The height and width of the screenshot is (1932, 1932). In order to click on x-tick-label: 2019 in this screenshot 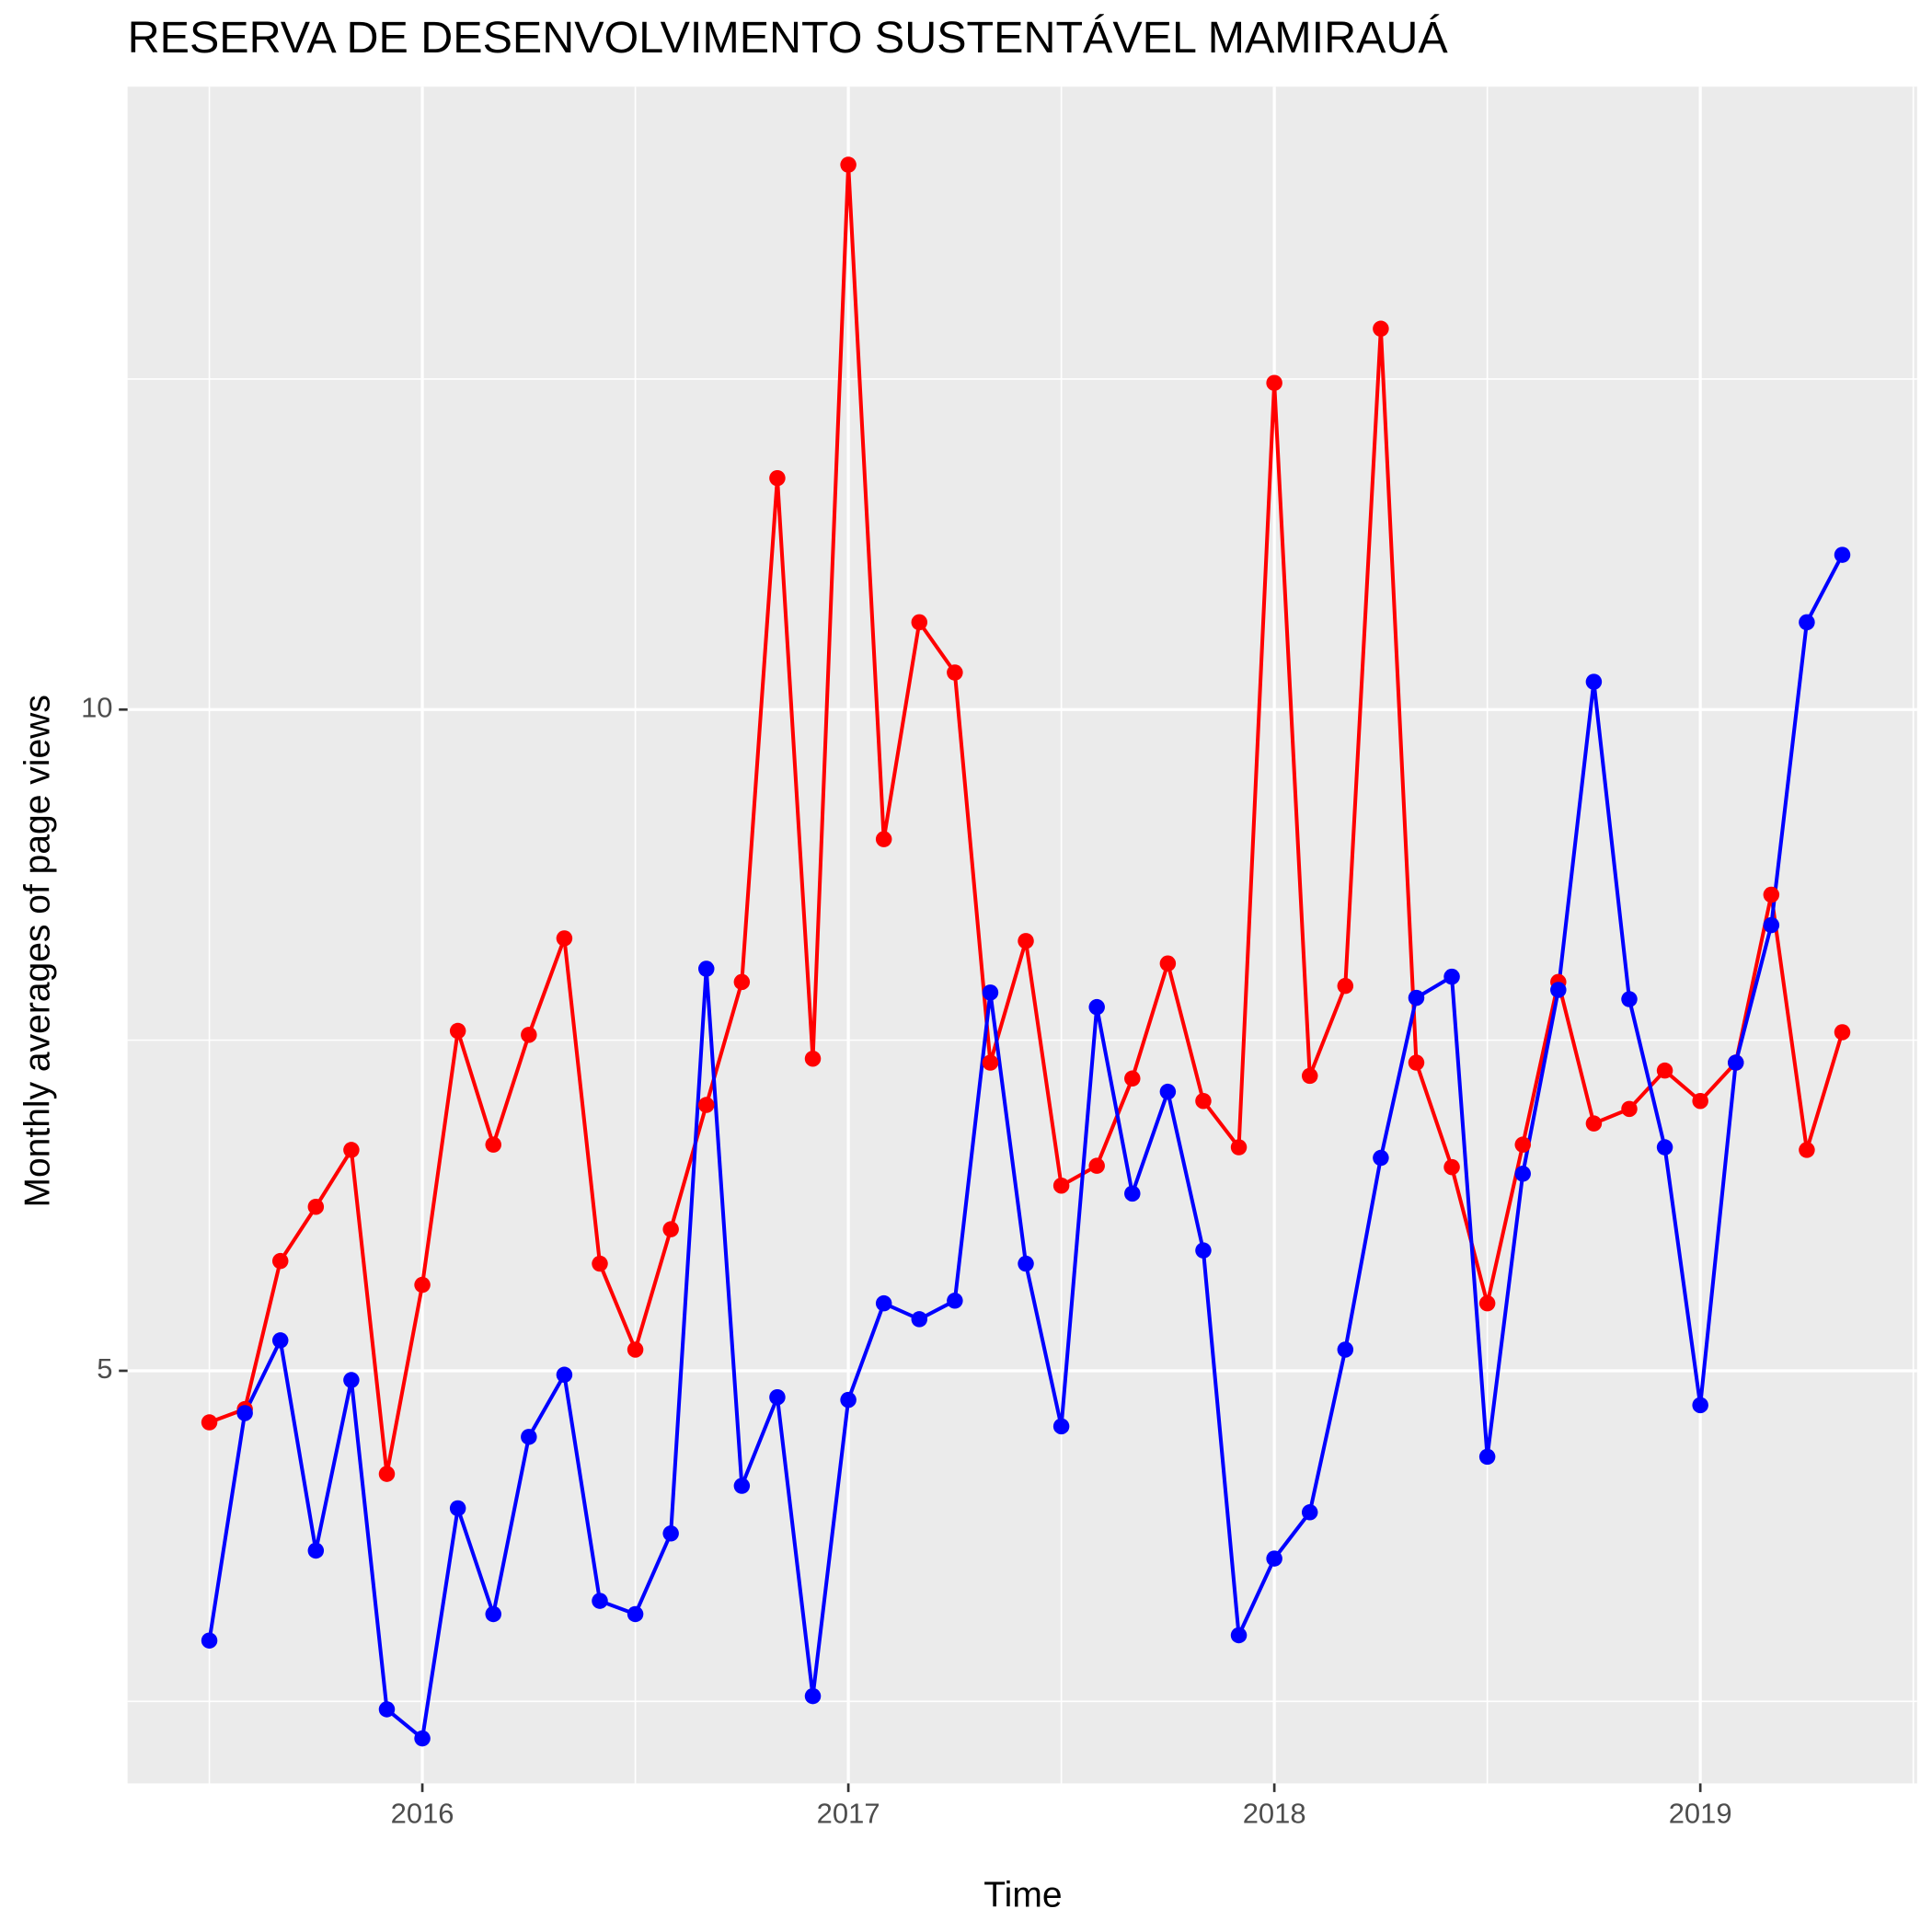, I will do `click(1700, 1814)`.